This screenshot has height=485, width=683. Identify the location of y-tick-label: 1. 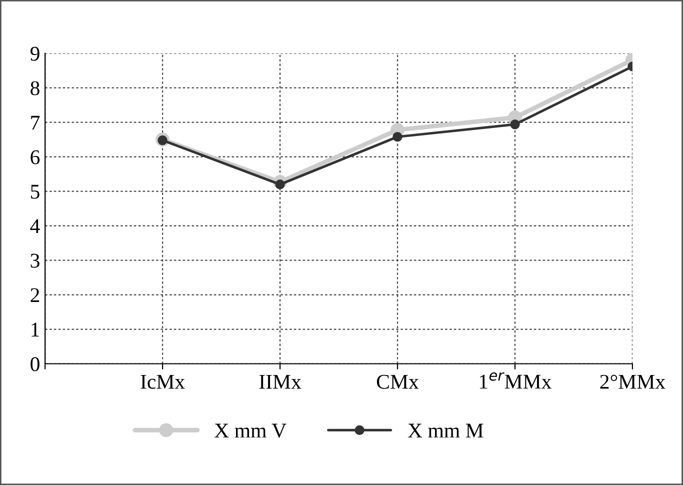
(35, 329).